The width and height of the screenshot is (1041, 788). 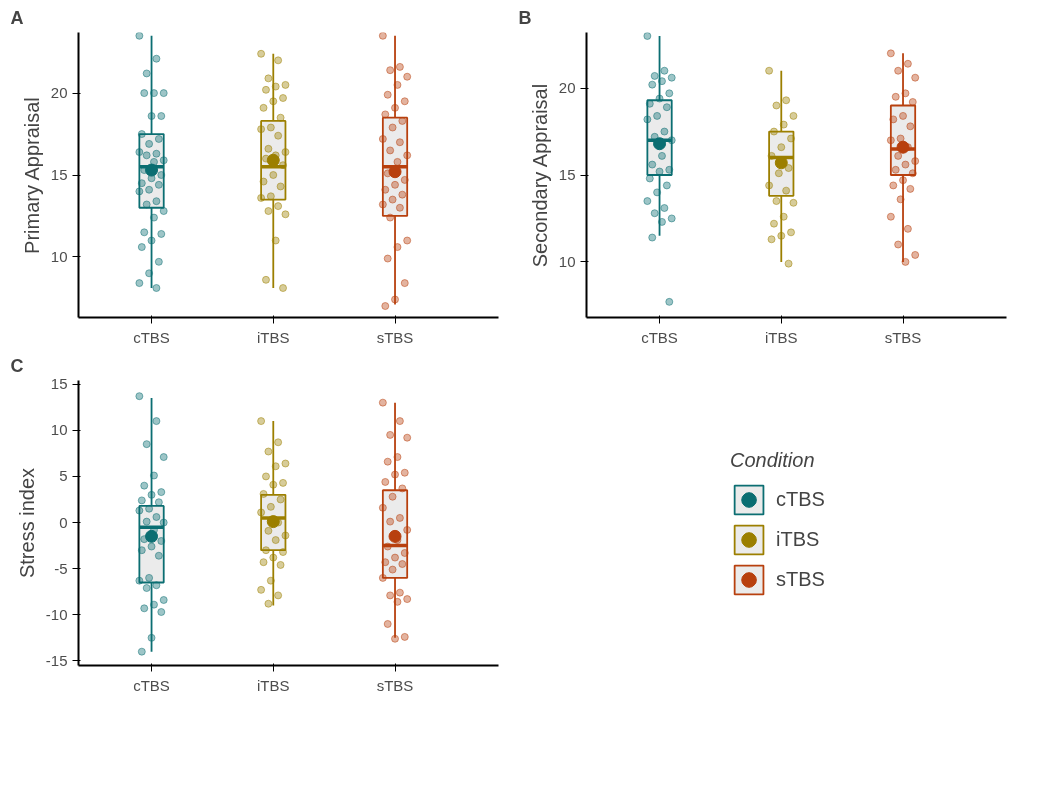 I want to click on y-axis-title: Primary Appraisal, so click(x=31, y=175).